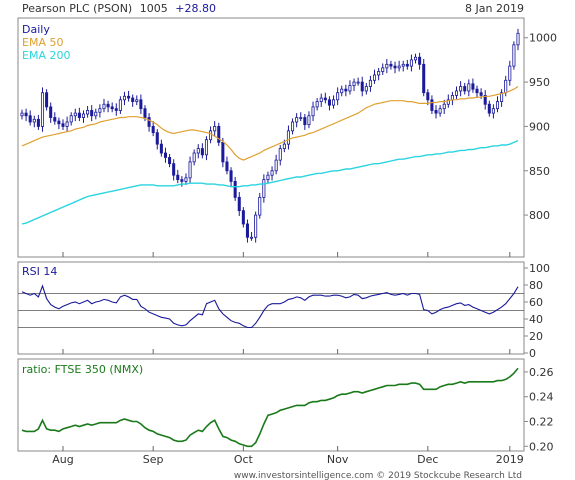  What do you see at coordinates (543, 38) in the screenshot?
I see `price-y-tick-label: 1000` at bounding box center [543, 38].